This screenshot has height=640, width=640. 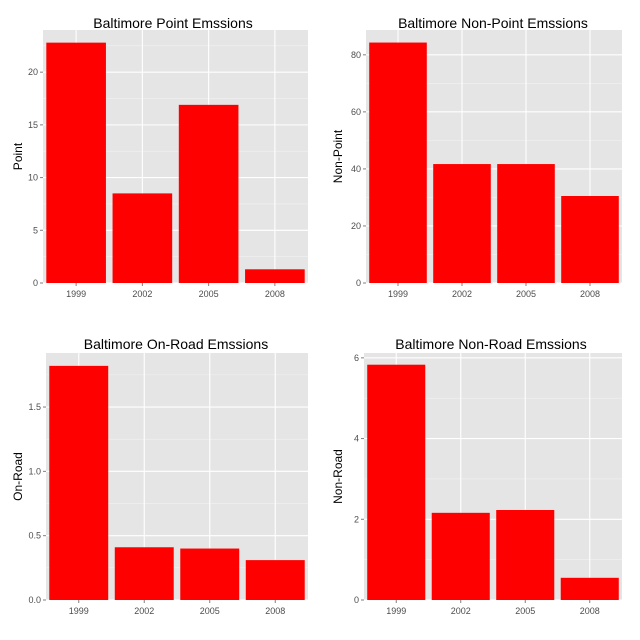 I want to click on y-tick-label: 15, so click(x=33, y=125).